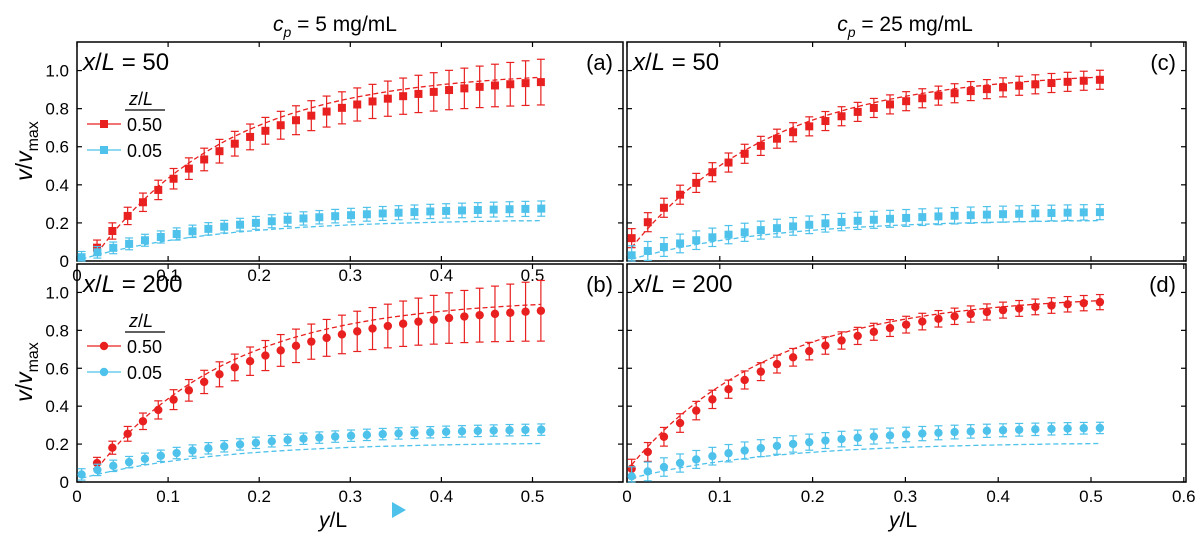 Image resolution: width=1200 pixels, height=538 pixels. What do you see at coordinates (57, 444) in the screenshot?
I see `y-tick-label: 0.2` at bounding box center [57, 444].